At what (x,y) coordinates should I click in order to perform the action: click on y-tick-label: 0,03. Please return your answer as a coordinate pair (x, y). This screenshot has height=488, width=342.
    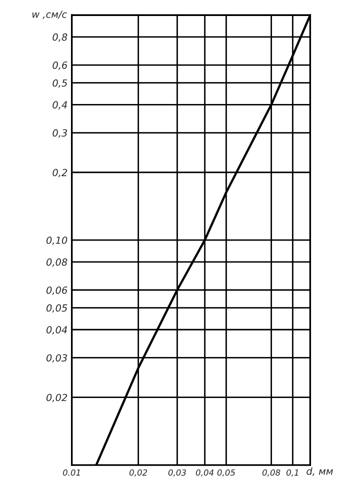
    Looking at the image, I should click on (57, 358).